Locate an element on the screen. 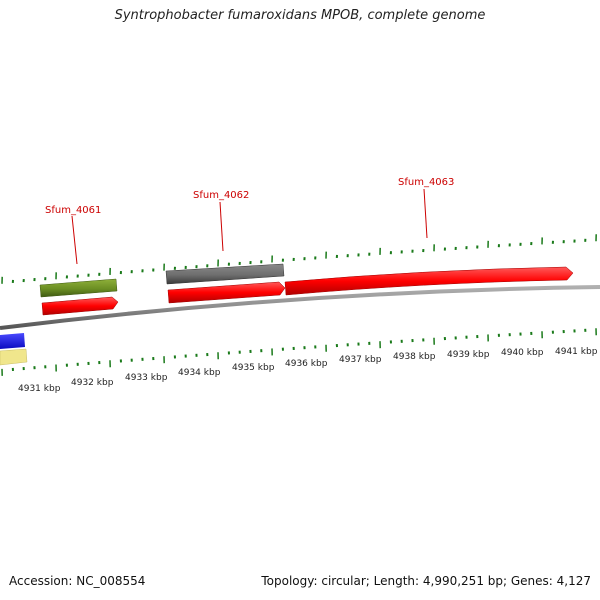 This screenshot has height=600, width=600. scale-label: 4932 kbp is located at coordinates (92, 383).